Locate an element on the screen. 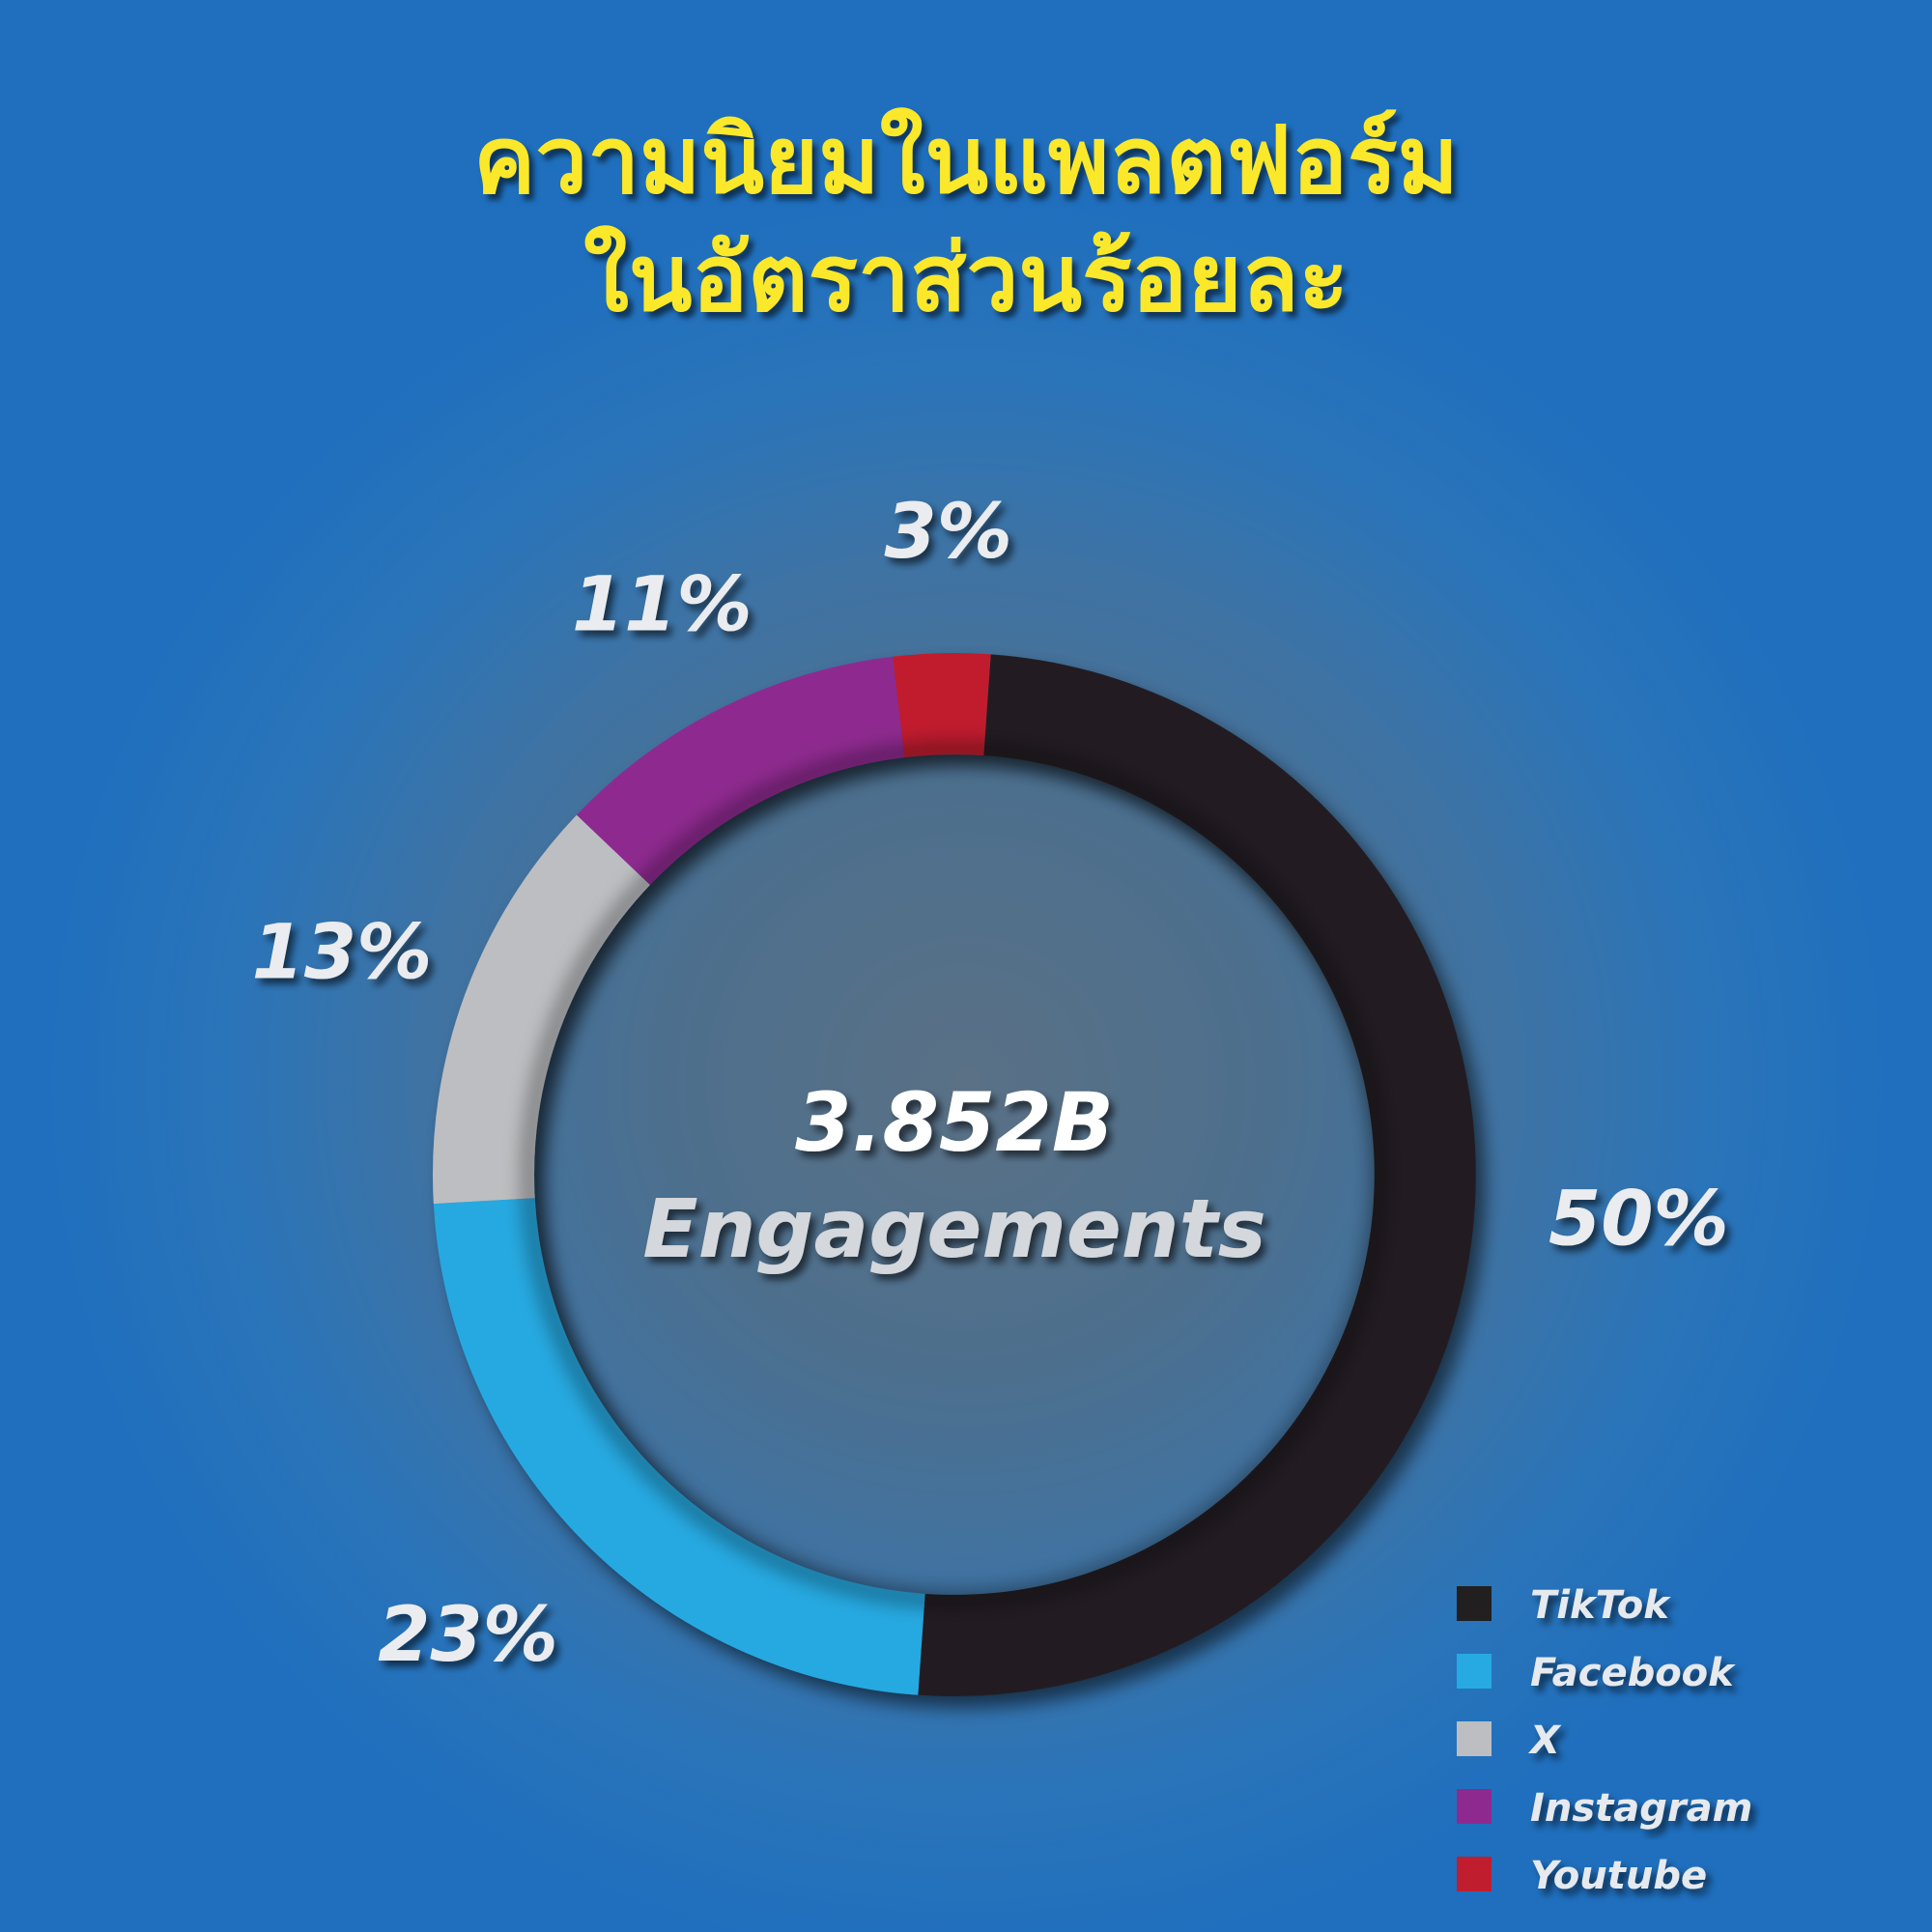 This screenshot has width=1932, height=1932. pct-label-instagram: 11% is located at coordinates (662, 604).